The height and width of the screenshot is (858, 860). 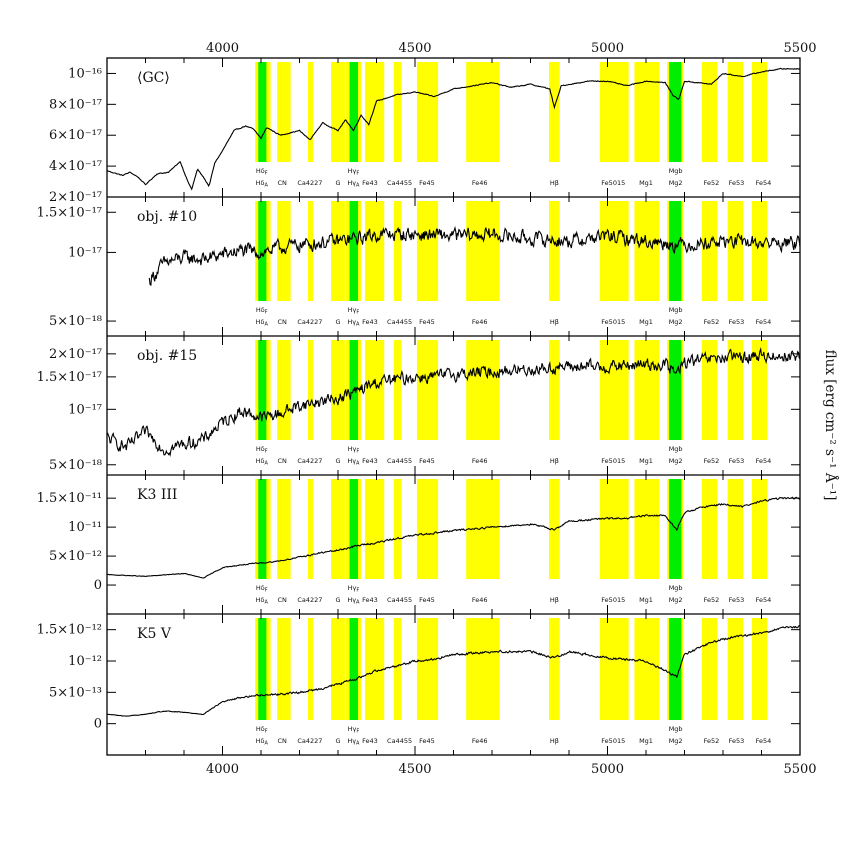 I want to click on y-tick-label: 5×10⁻¹⁸, so click(x=75, y=321).